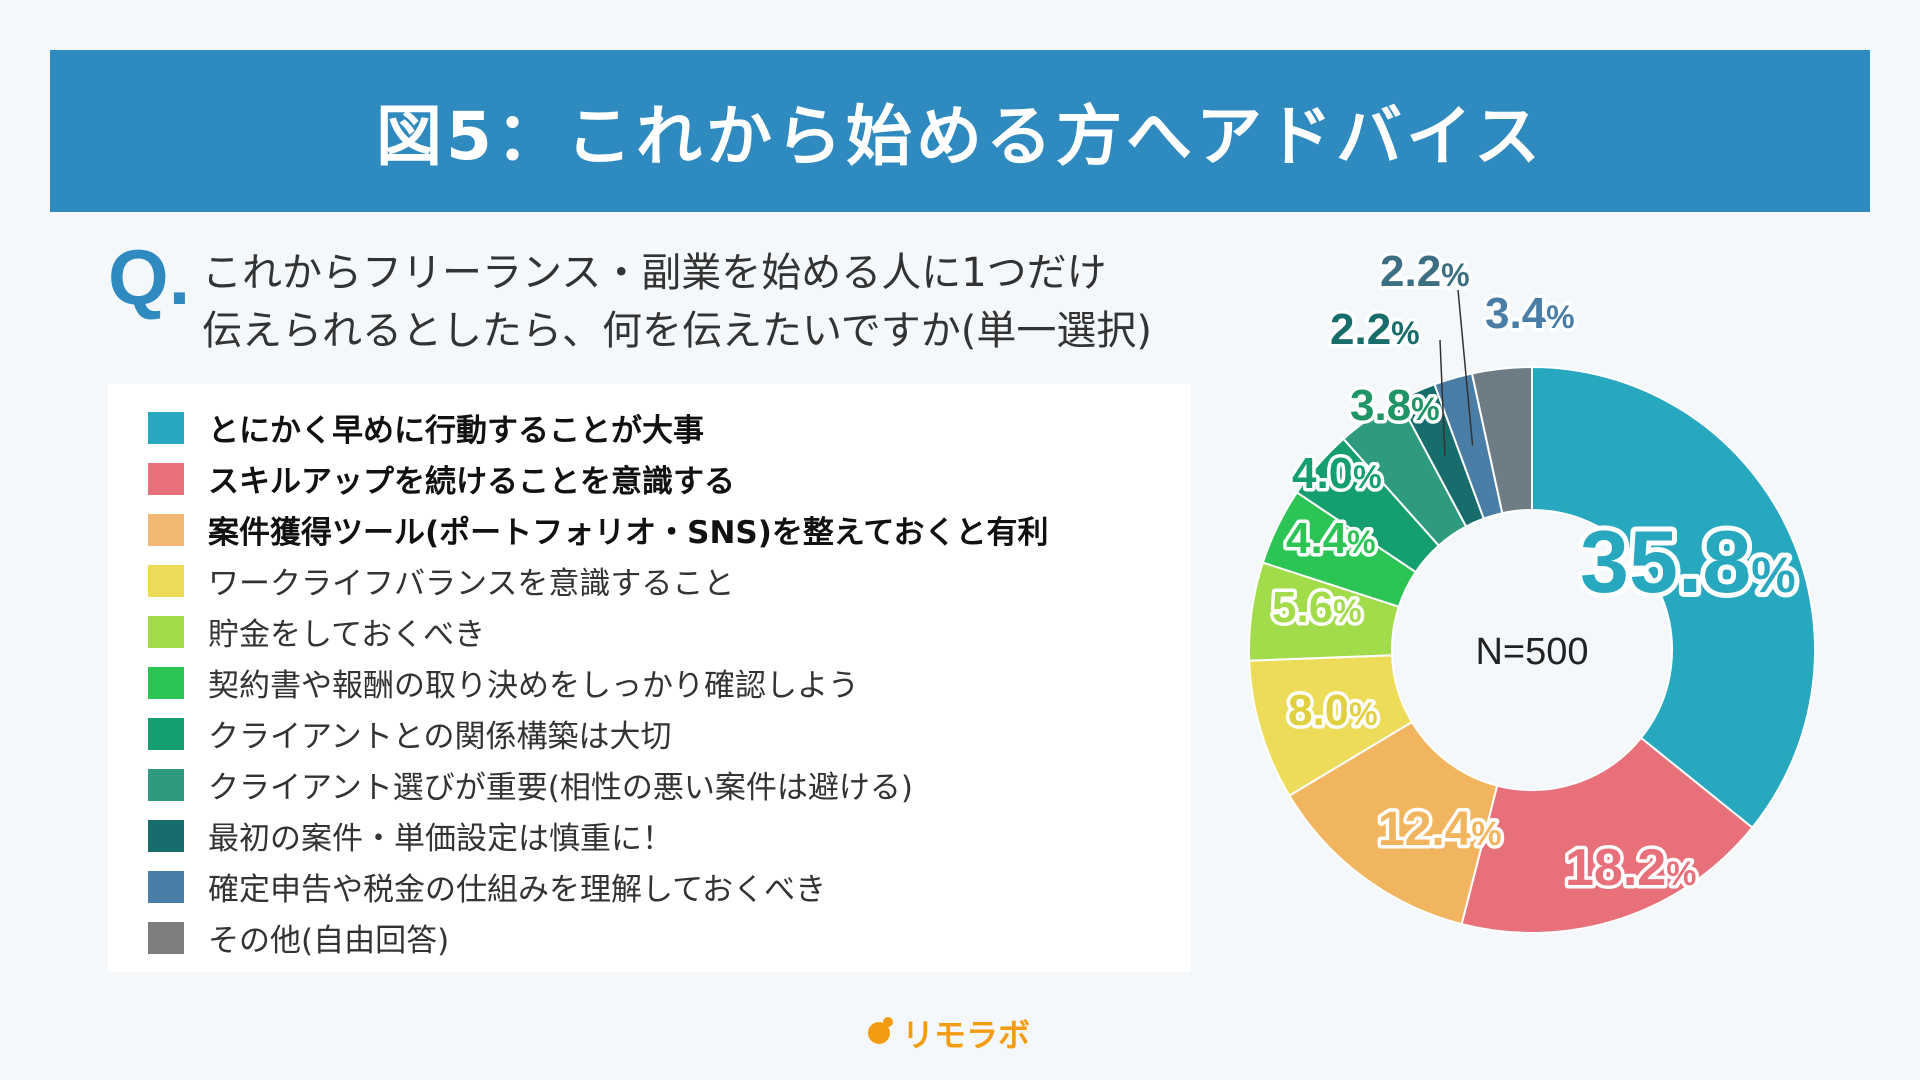  Describe the element at coordinates (560, 788) in the screenshot. I see `legend-label: クライアント選びが重要(相性の悪い案件は避ける)` at that location.